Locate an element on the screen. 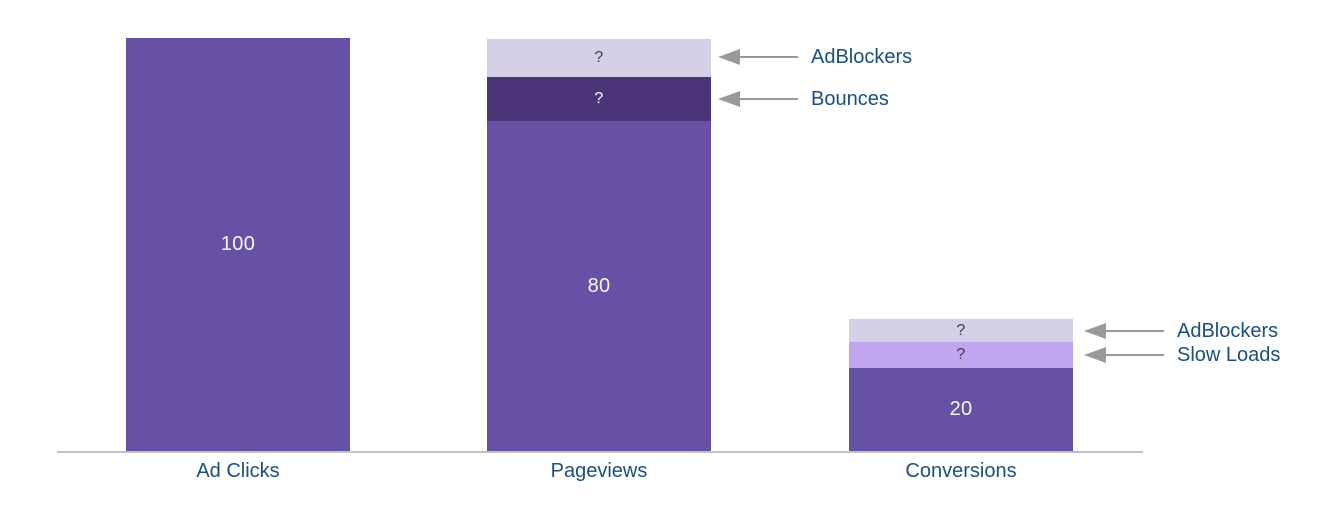  annotation-conversions-adblockers: AdBlockers is located at coordinates (1181, 331).